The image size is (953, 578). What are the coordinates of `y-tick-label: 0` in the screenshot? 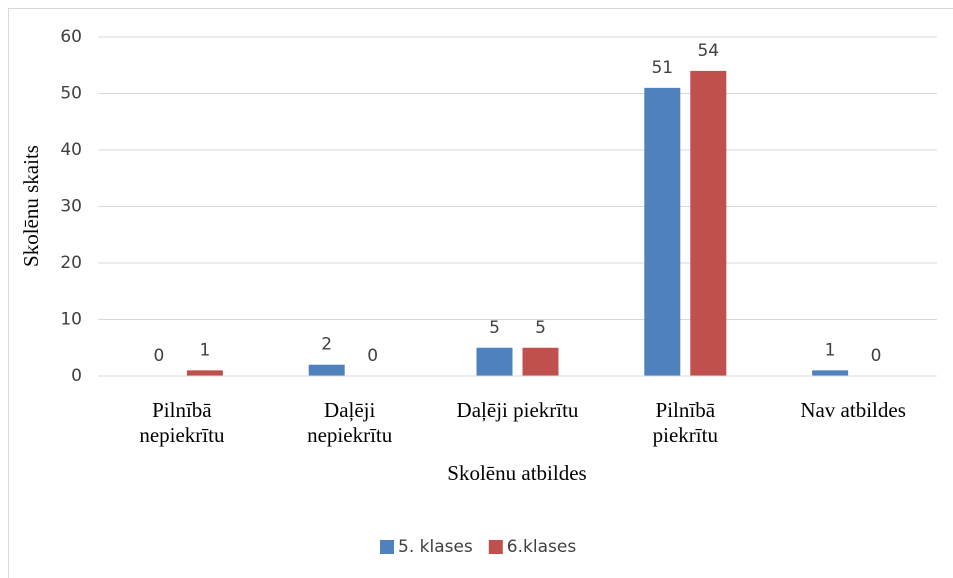 It's located at (76, 376).